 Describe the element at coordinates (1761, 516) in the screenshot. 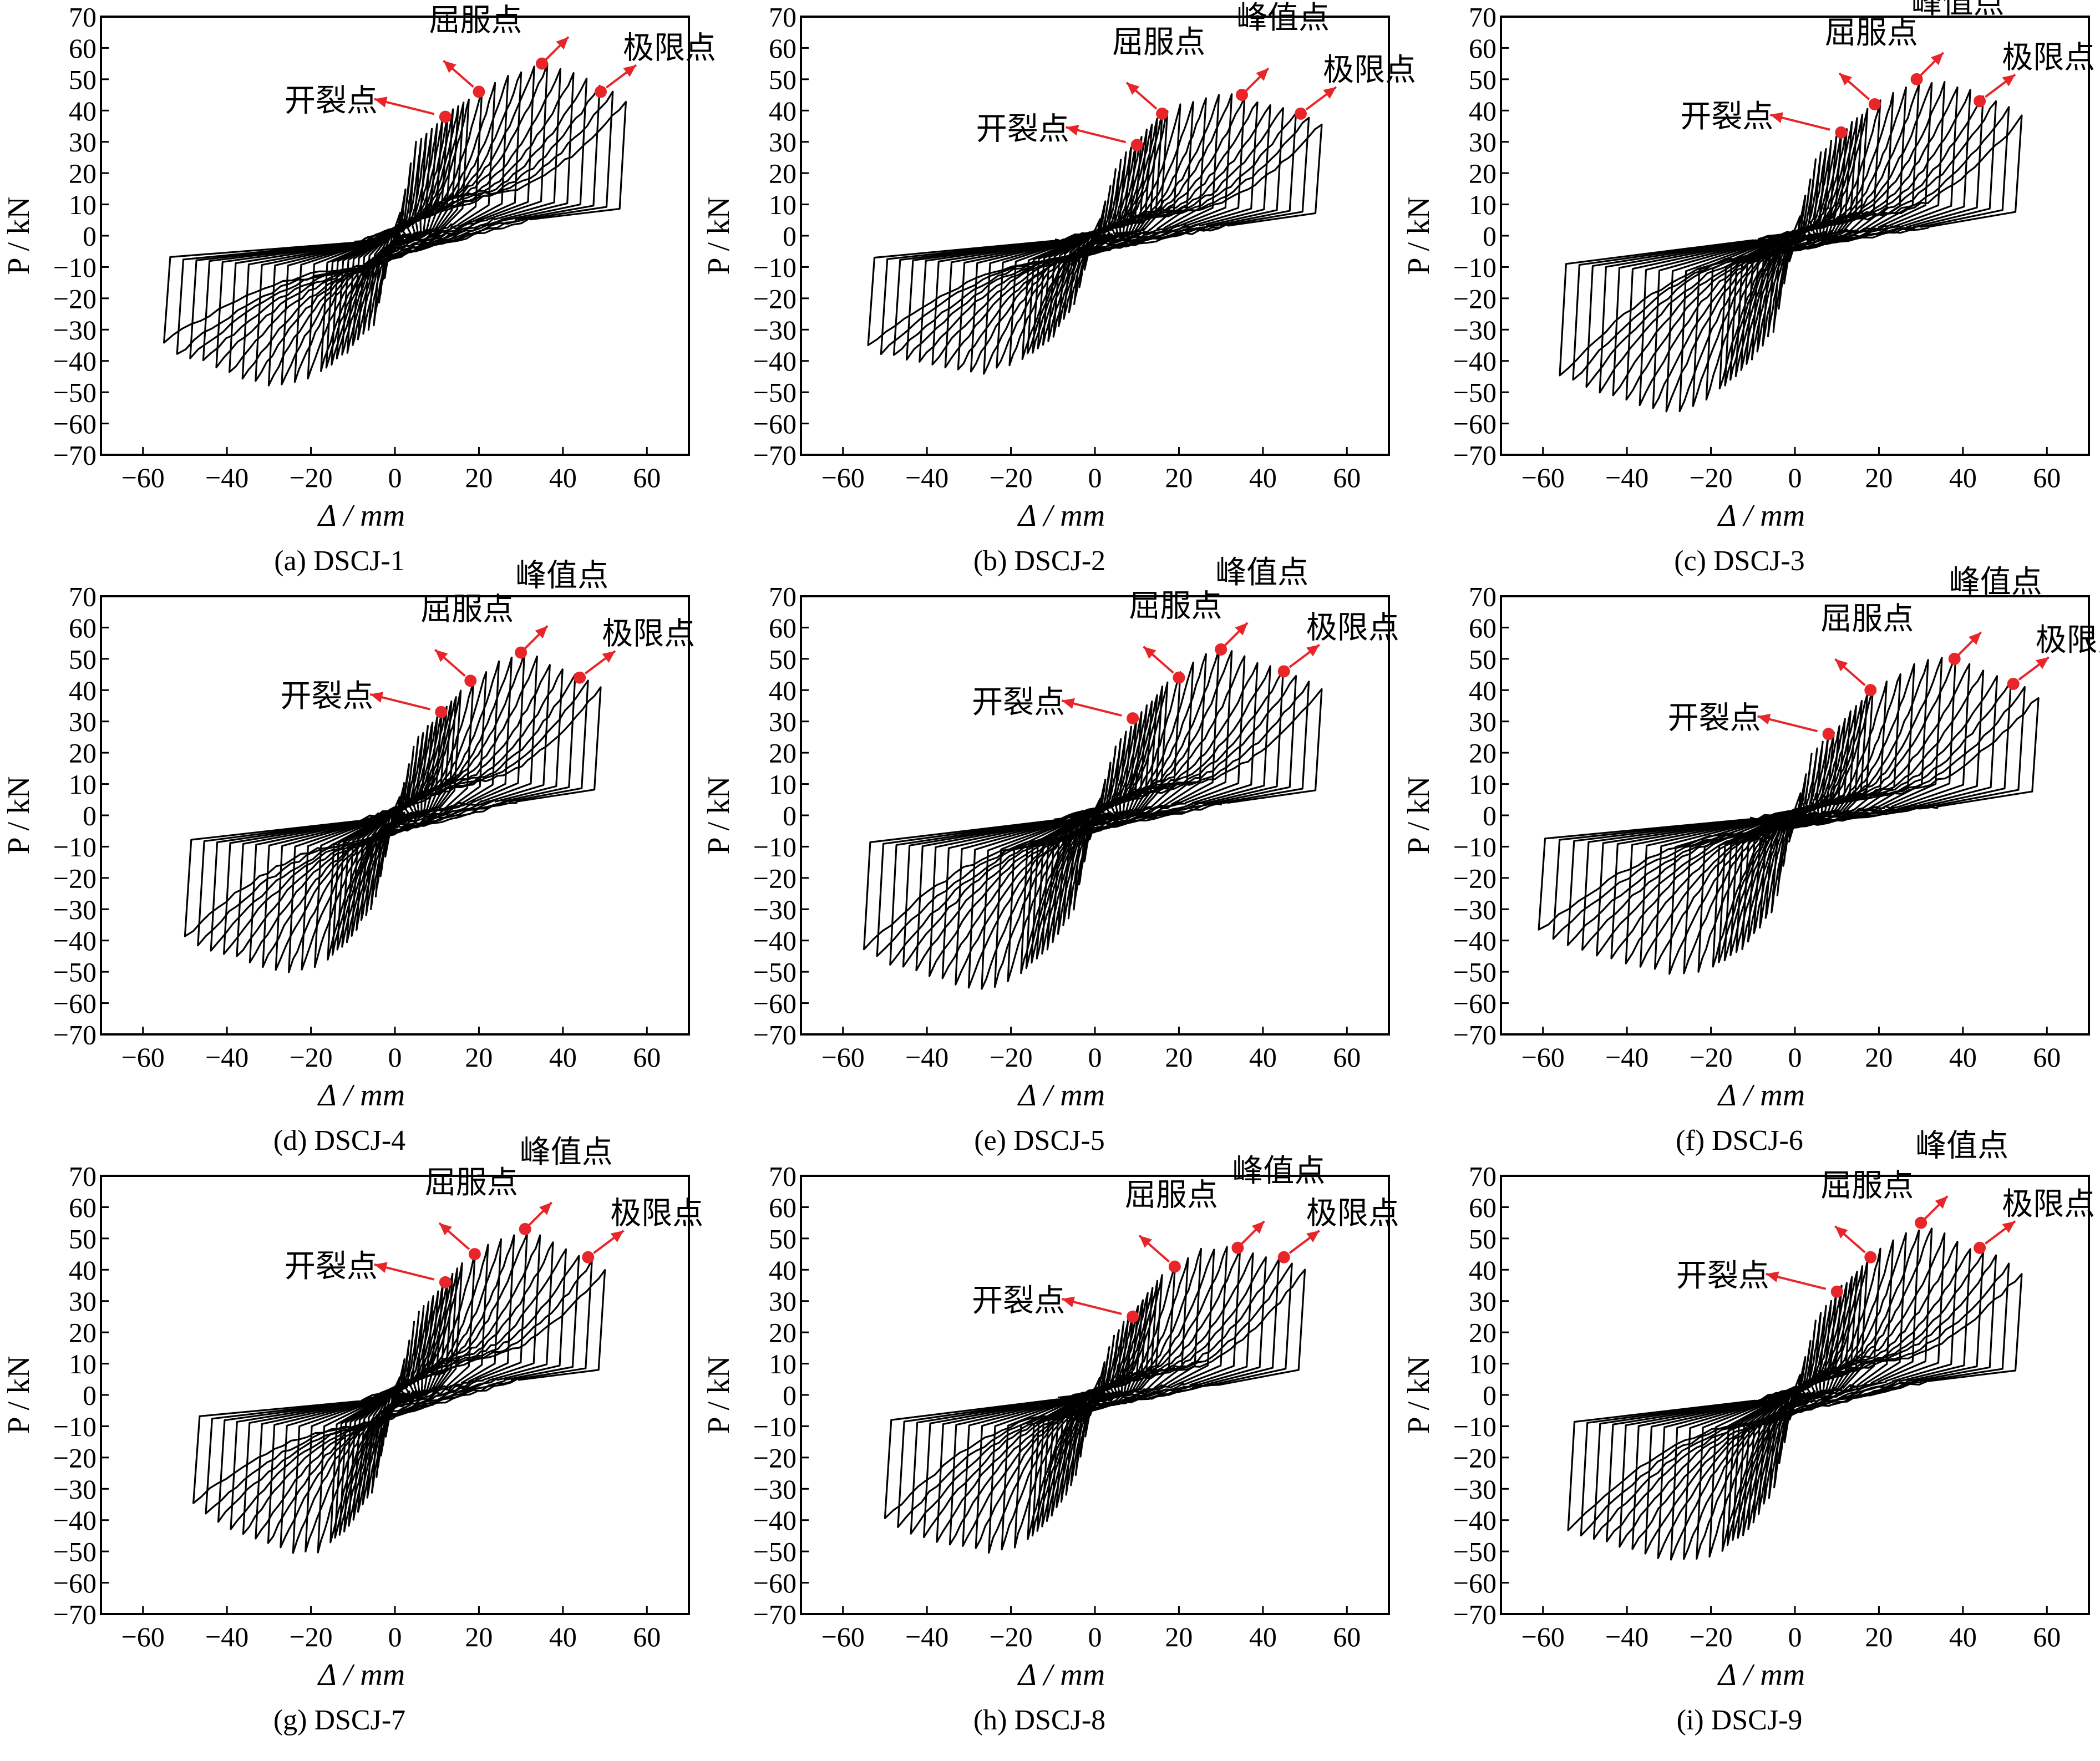

I see `x-axis-label: Δ / mm` at that location.